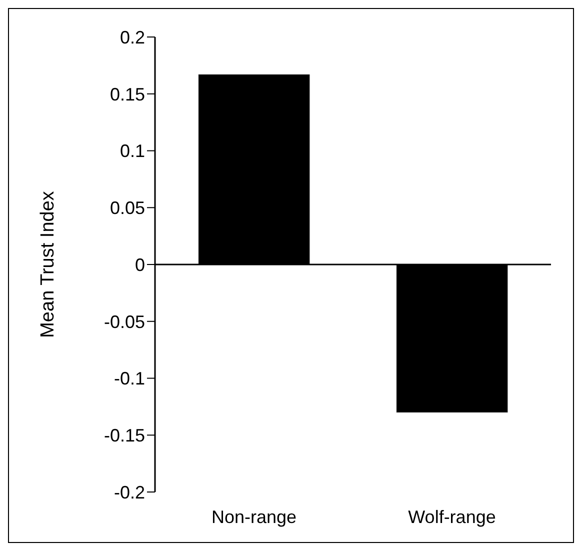  What do you see at coordinates (132, 151) in the screenshot?
I see `y-tick-label: 0.1` at bounding box center [132, 151].